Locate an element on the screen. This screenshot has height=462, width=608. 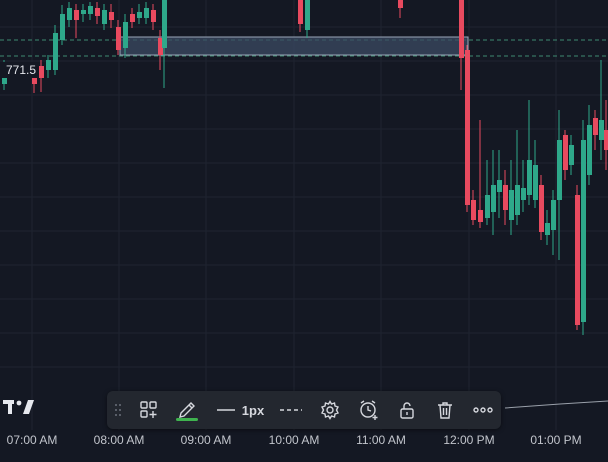
line-style-icon is located at coordinates (291, 410).